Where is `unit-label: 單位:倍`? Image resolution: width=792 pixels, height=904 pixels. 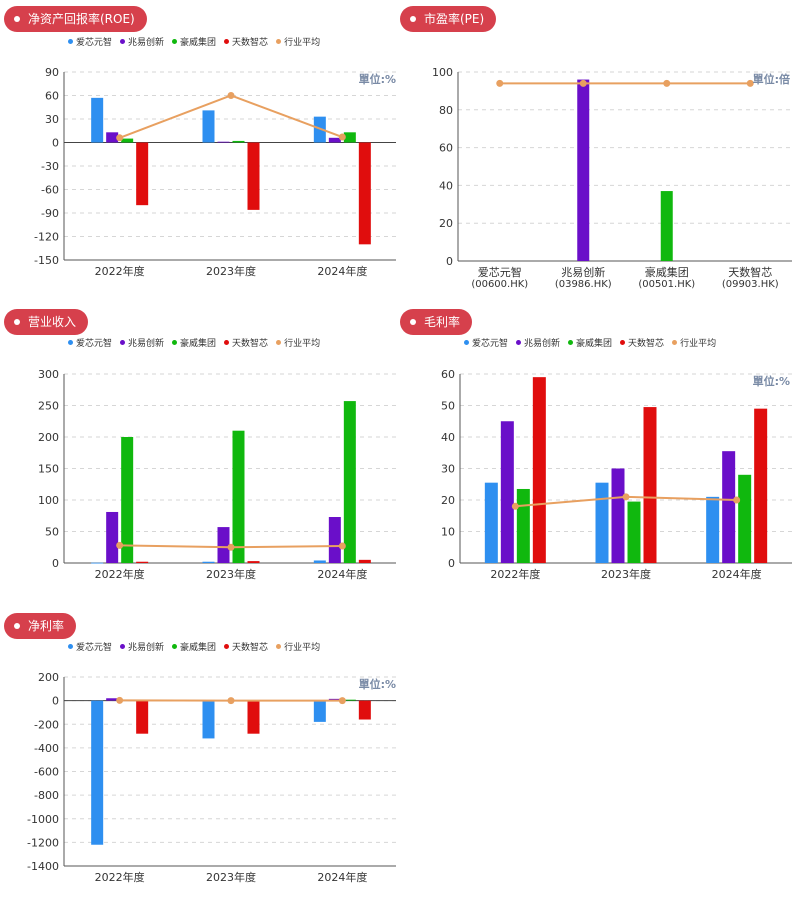 unit-label: 單位:倍 is located at coordinates (771, 79).